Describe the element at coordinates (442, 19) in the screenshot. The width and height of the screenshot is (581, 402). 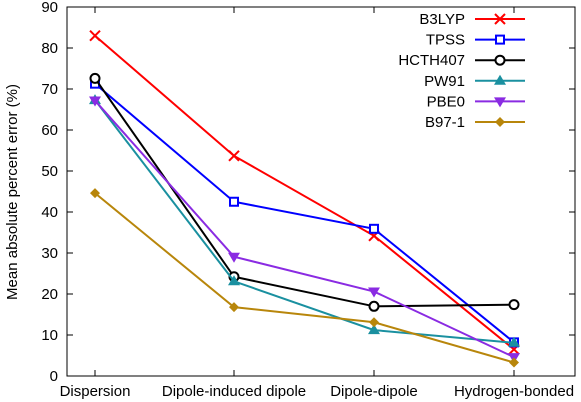
I see `legend-label: B3LYP` at that location.